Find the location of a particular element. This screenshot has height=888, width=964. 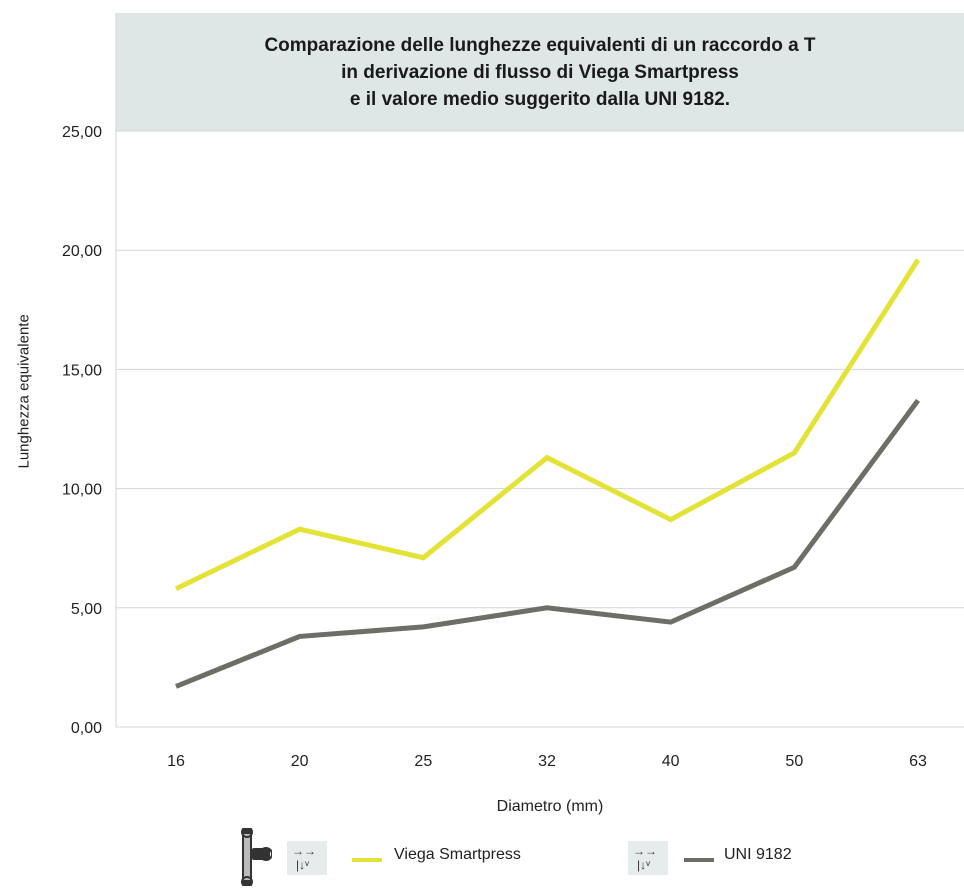

y-tick-label: 20,00 is located at coordinates (82, 251).